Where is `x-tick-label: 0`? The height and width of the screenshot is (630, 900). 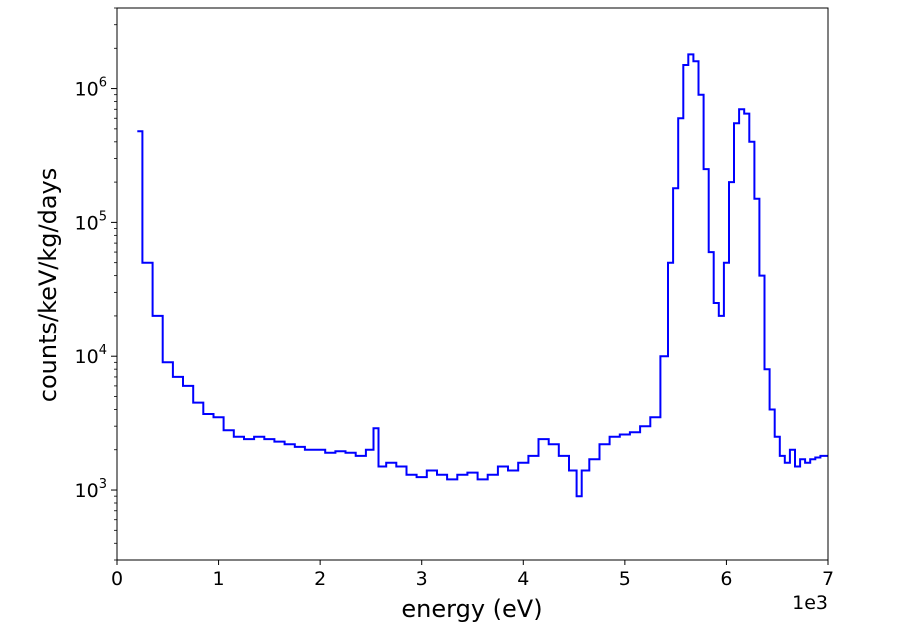
x-tick-label: 0 is located at coordinates (117, 579).